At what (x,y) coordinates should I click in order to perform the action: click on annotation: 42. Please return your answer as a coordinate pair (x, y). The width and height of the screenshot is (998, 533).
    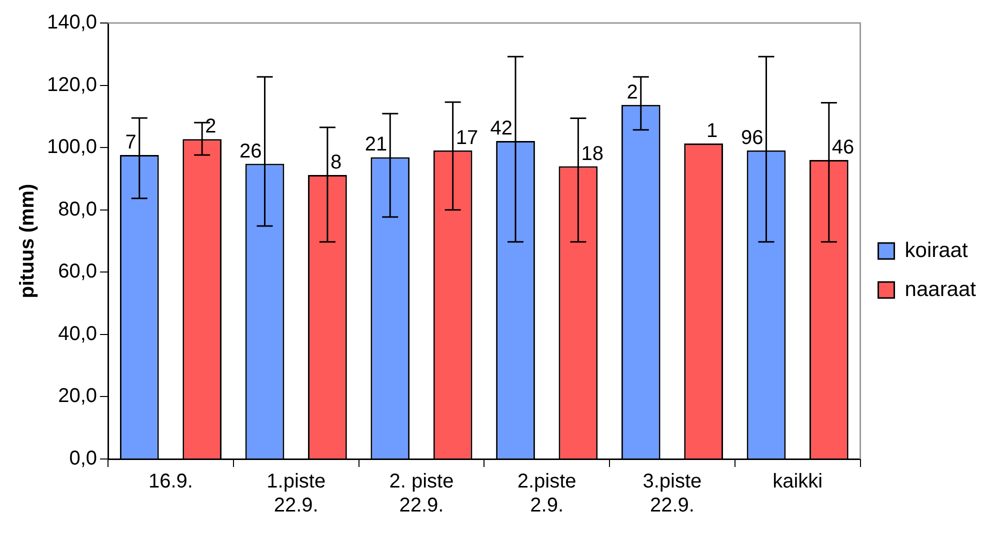
    Looking at the image, I should click on (501, 129).